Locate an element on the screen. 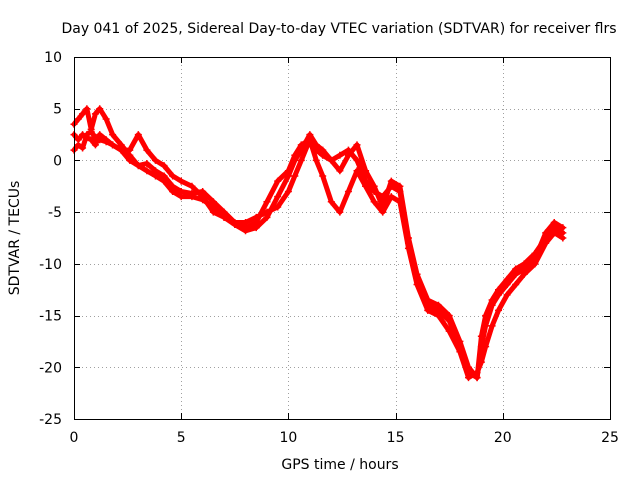 The width and height of the screenshot is (640, 480). y-tick-label: 5 is located at coordinates (57, 110).